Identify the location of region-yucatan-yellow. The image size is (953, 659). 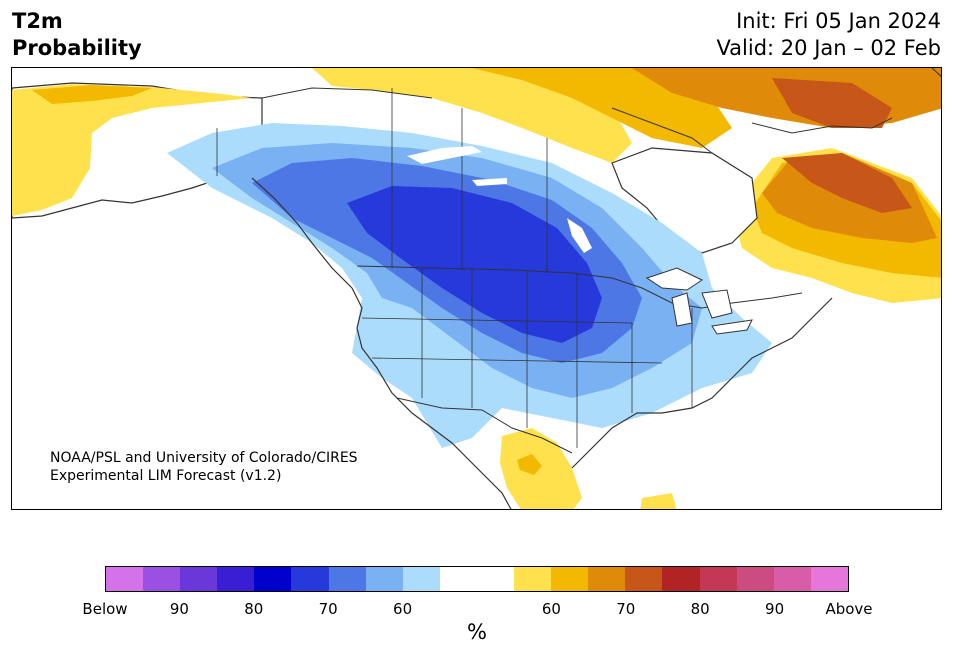
(658, 501).